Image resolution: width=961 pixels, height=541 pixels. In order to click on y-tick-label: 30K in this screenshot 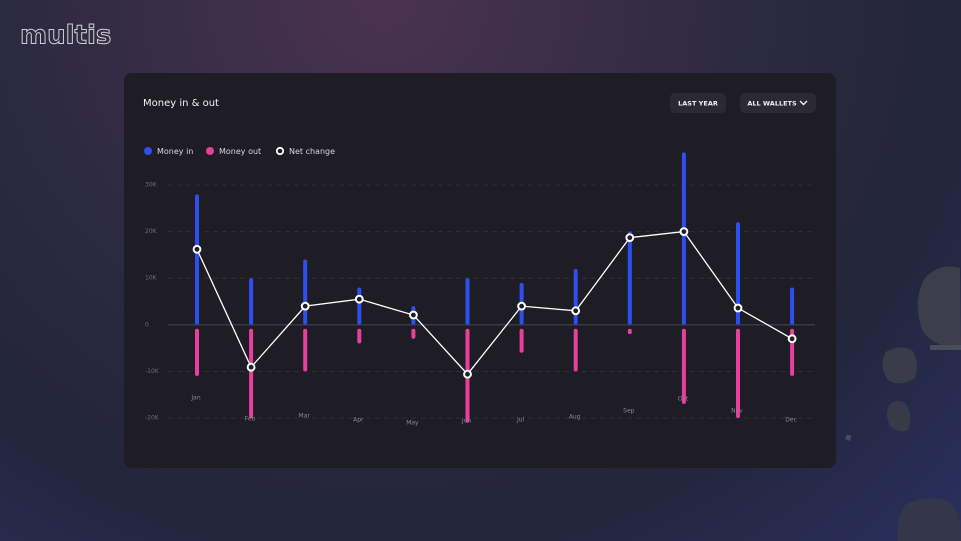, I will do `click(151, 185)`.